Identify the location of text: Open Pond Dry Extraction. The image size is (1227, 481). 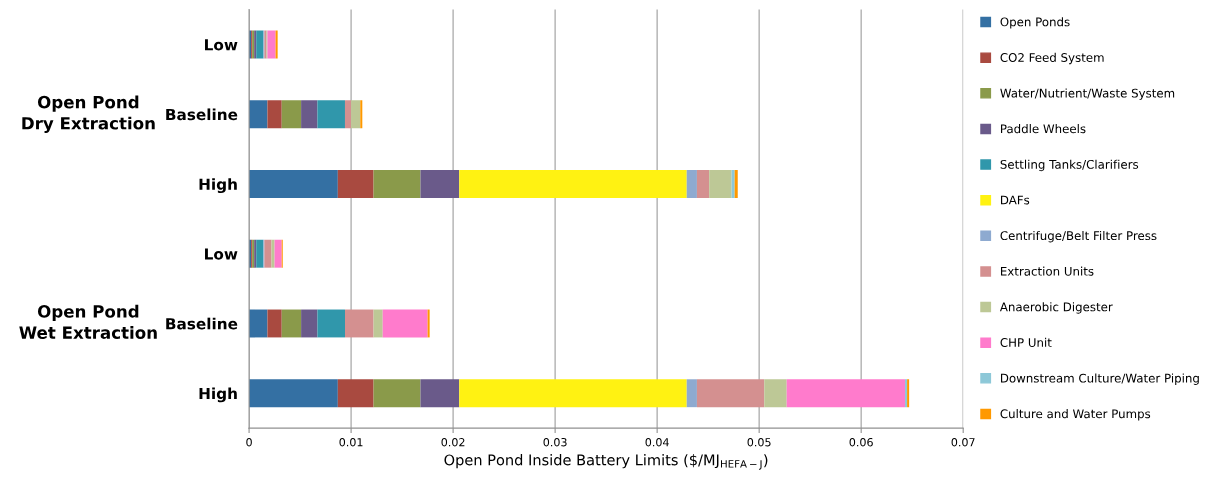
(88, 114).